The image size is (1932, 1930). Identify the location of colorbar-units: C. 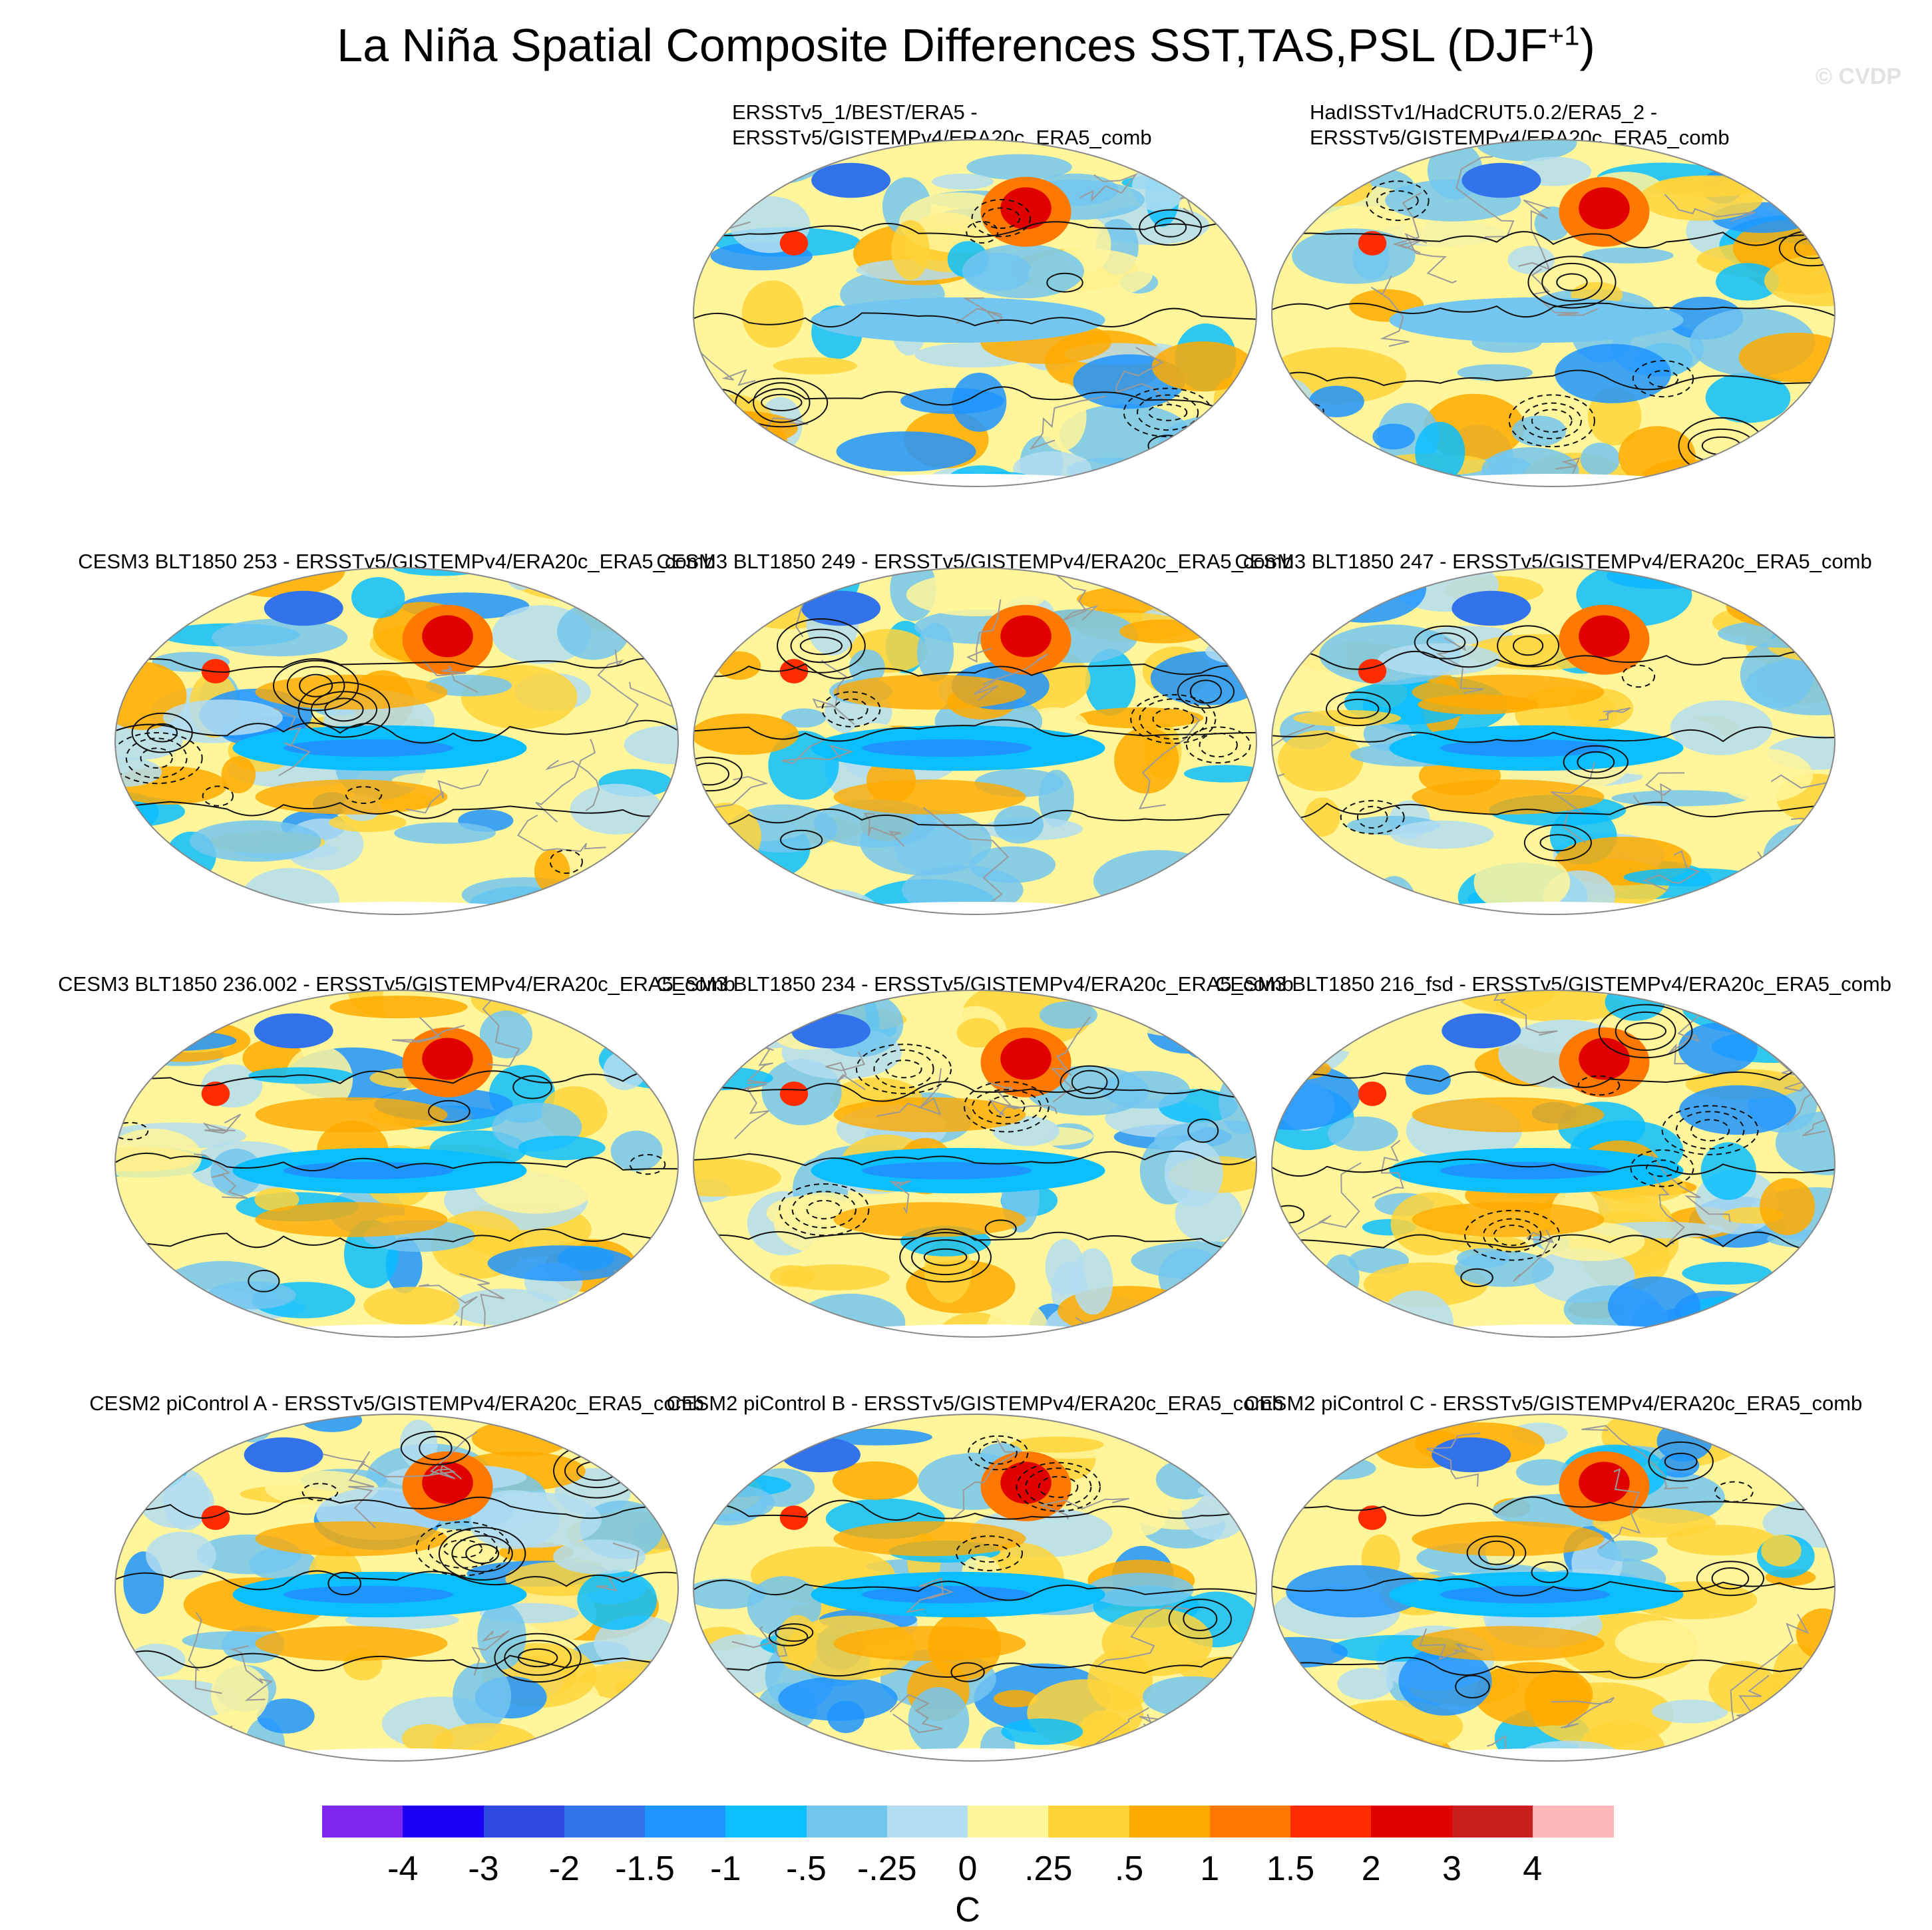
(967, 1910).